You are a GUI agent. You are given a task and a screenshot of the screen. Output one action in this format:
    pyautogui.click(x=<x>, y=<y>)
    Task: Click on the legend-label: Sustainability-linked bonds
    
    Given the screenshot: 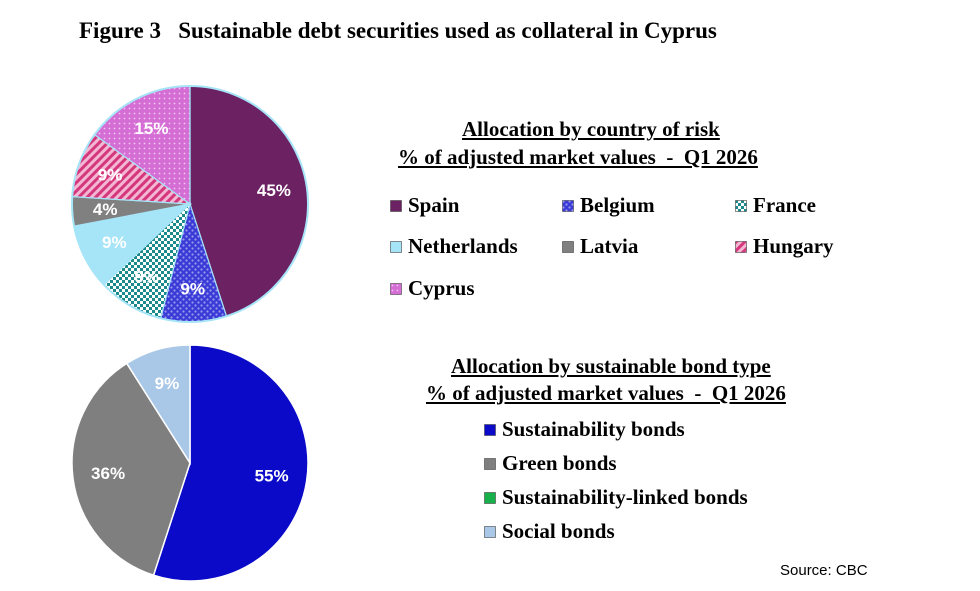 What is the action you would take?
    pyautogui.click(x=625, y=497)
    